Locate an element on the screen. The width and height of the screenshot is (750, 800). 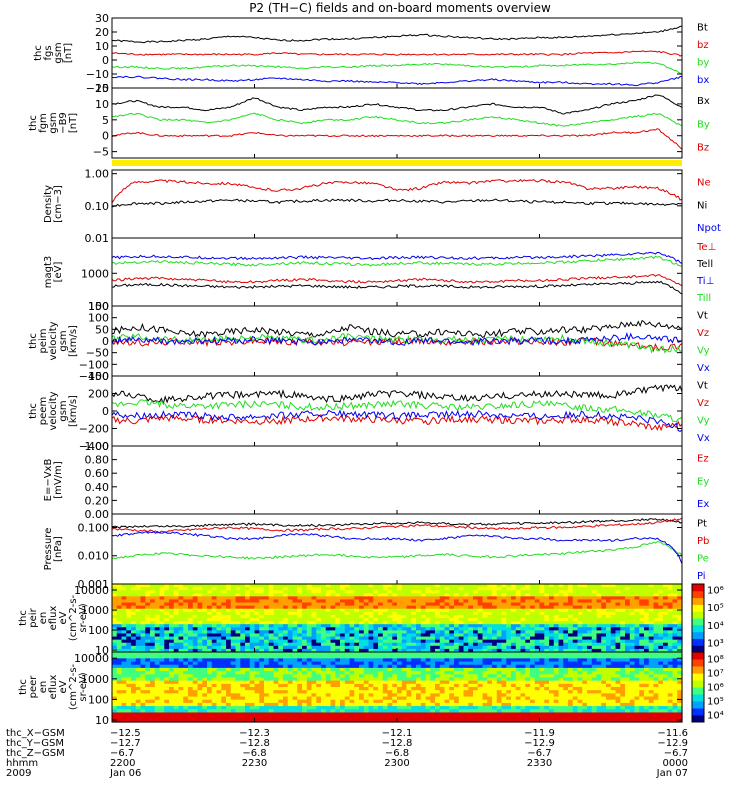
y-tick-label: 1.00 is located at coordinates (97, 174).